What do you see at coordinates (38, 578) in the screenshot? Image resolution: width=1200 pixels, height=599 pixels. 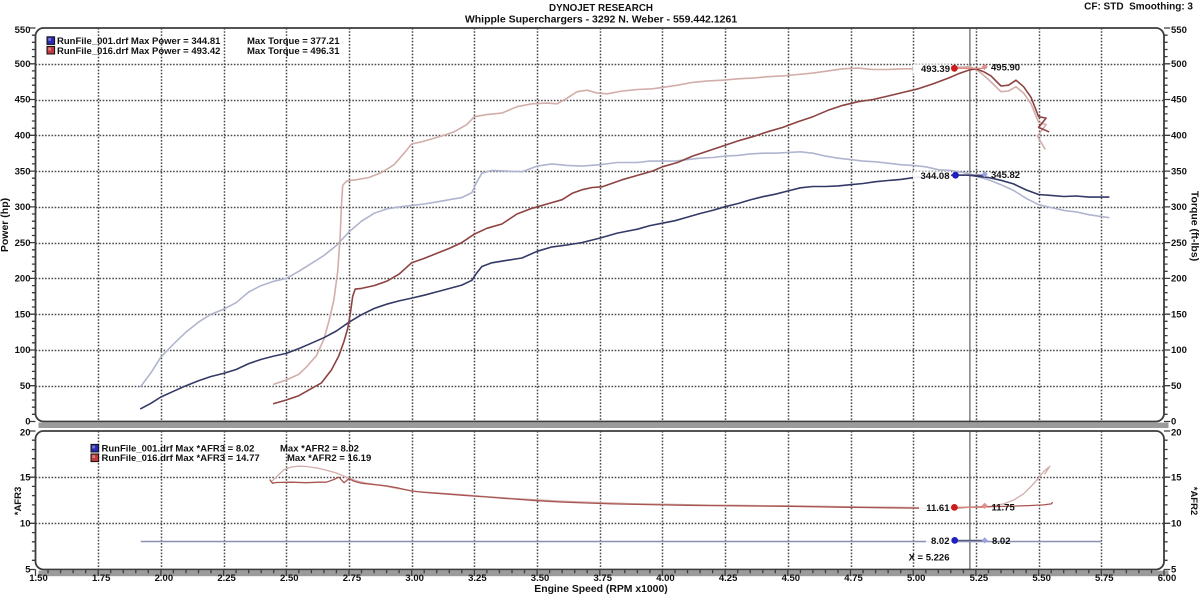 I see `svg-text: 1.50` at bounding box center [38, 578].